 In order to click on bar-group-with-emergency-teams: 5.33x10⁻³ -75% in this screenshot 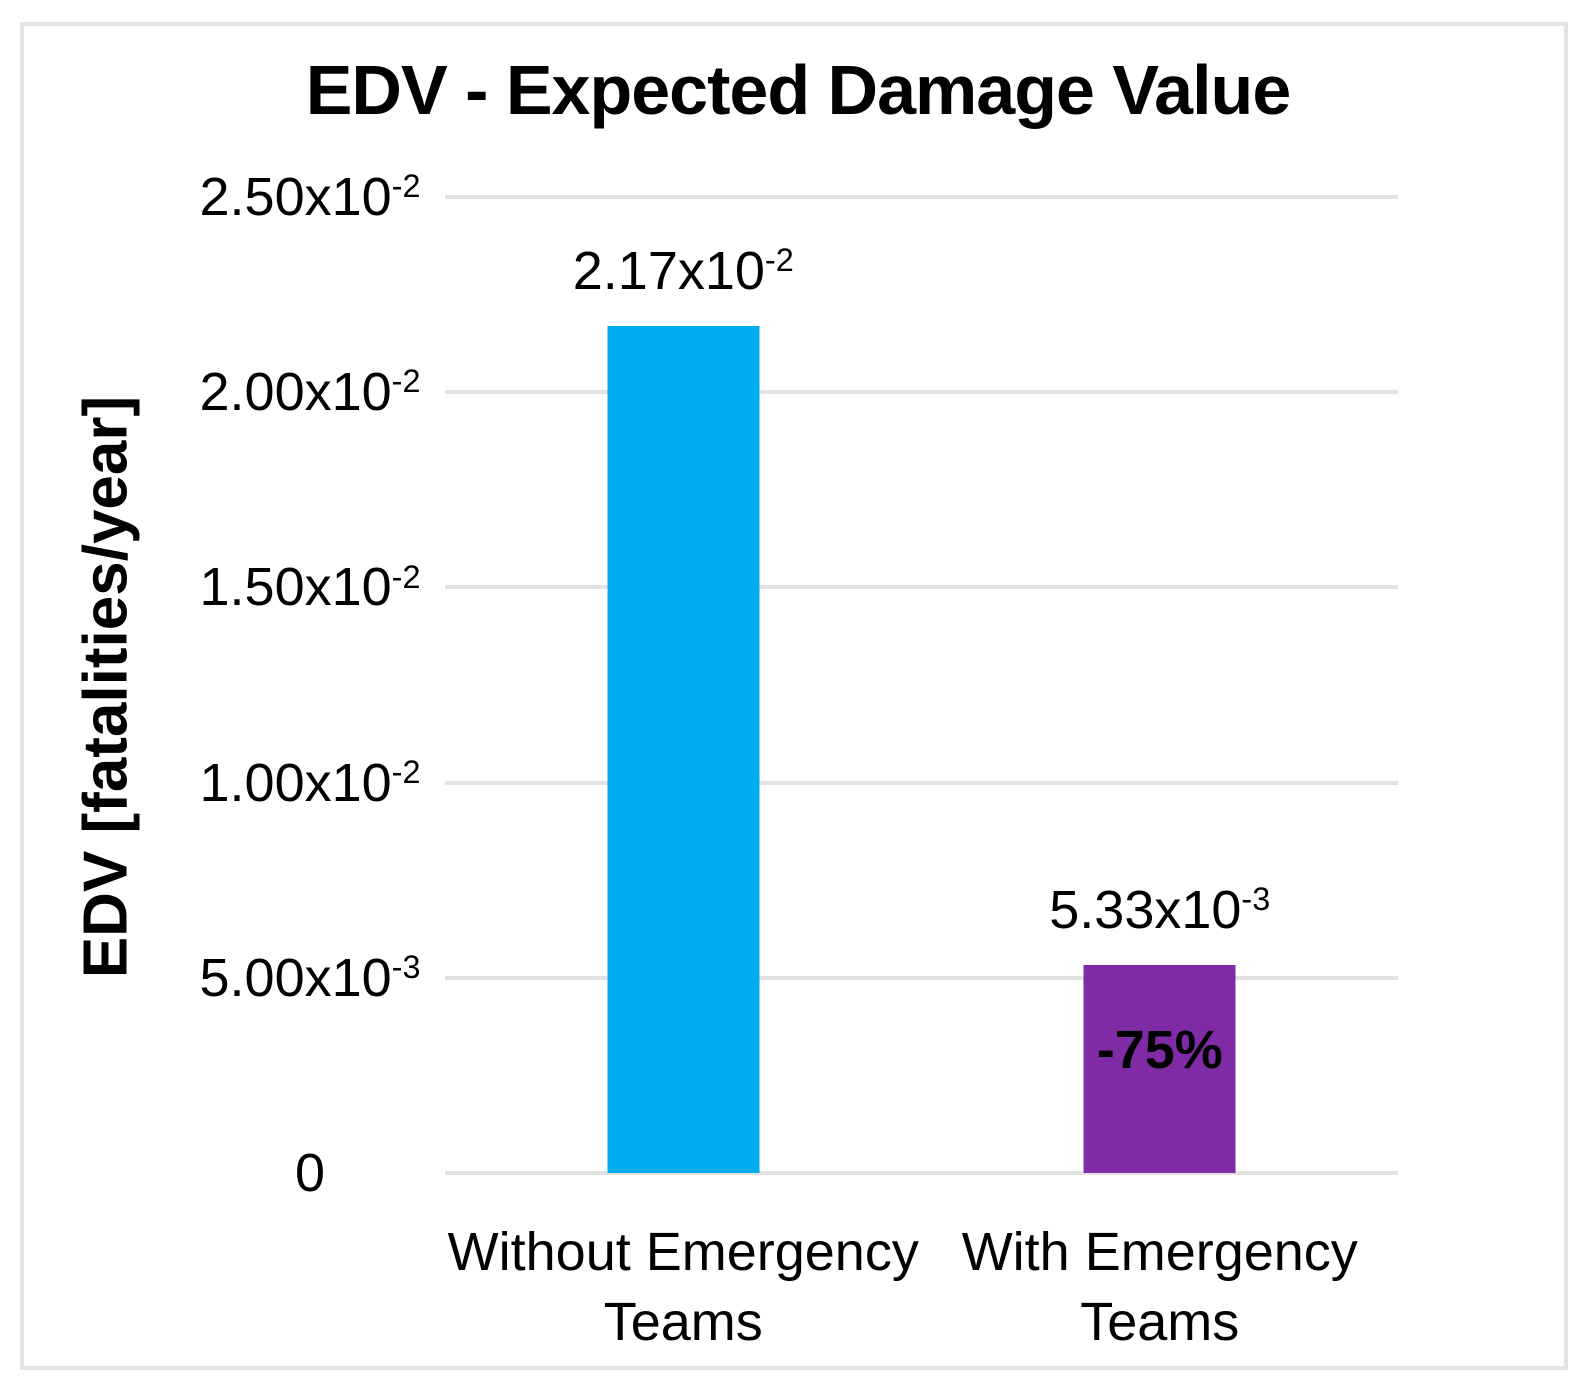, I will do `click(1159, 1026)`.